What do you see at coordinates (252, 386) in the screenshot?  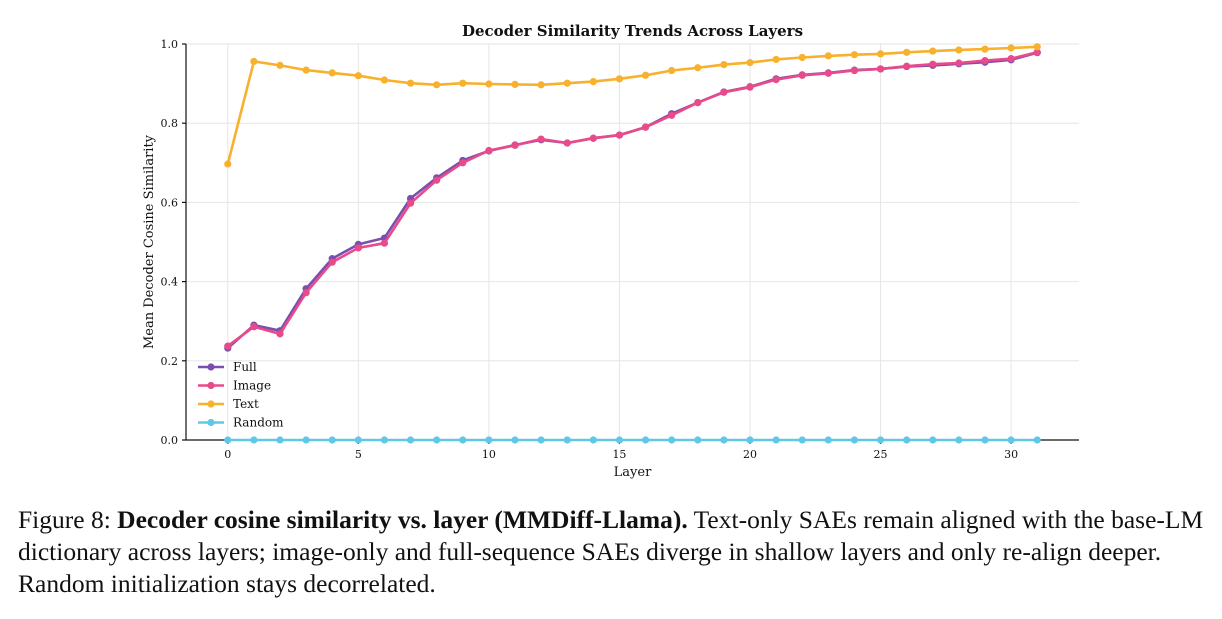 I see `legend-label-image: Image` at bounding box center [252, 386].